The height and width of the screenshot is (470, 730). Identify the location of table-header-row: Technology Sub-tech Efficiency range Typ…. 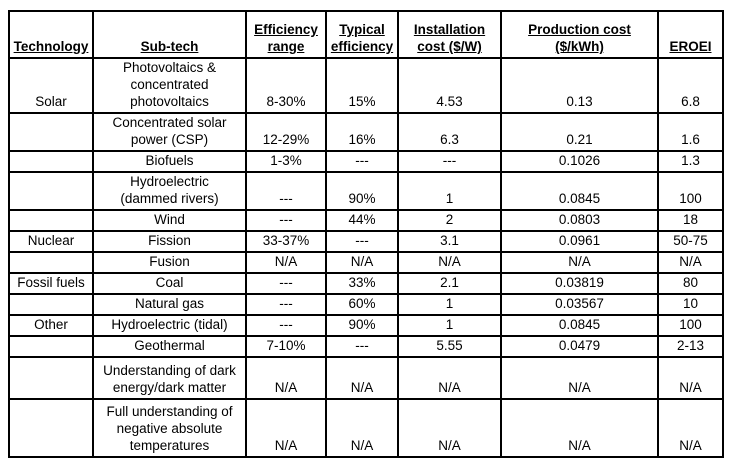
(366, 34).